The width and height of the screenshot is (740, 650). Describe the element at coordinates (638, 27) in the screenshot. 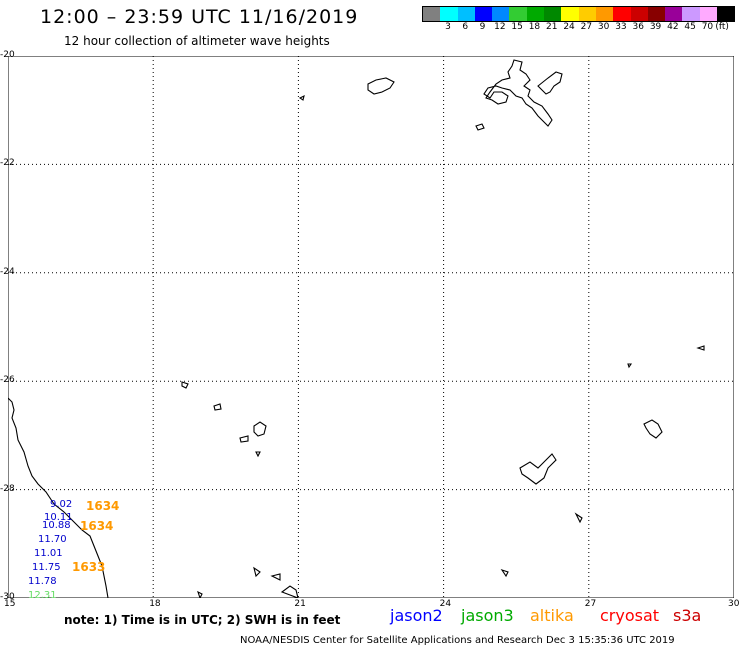

I see `legend-label: 36` at that location.